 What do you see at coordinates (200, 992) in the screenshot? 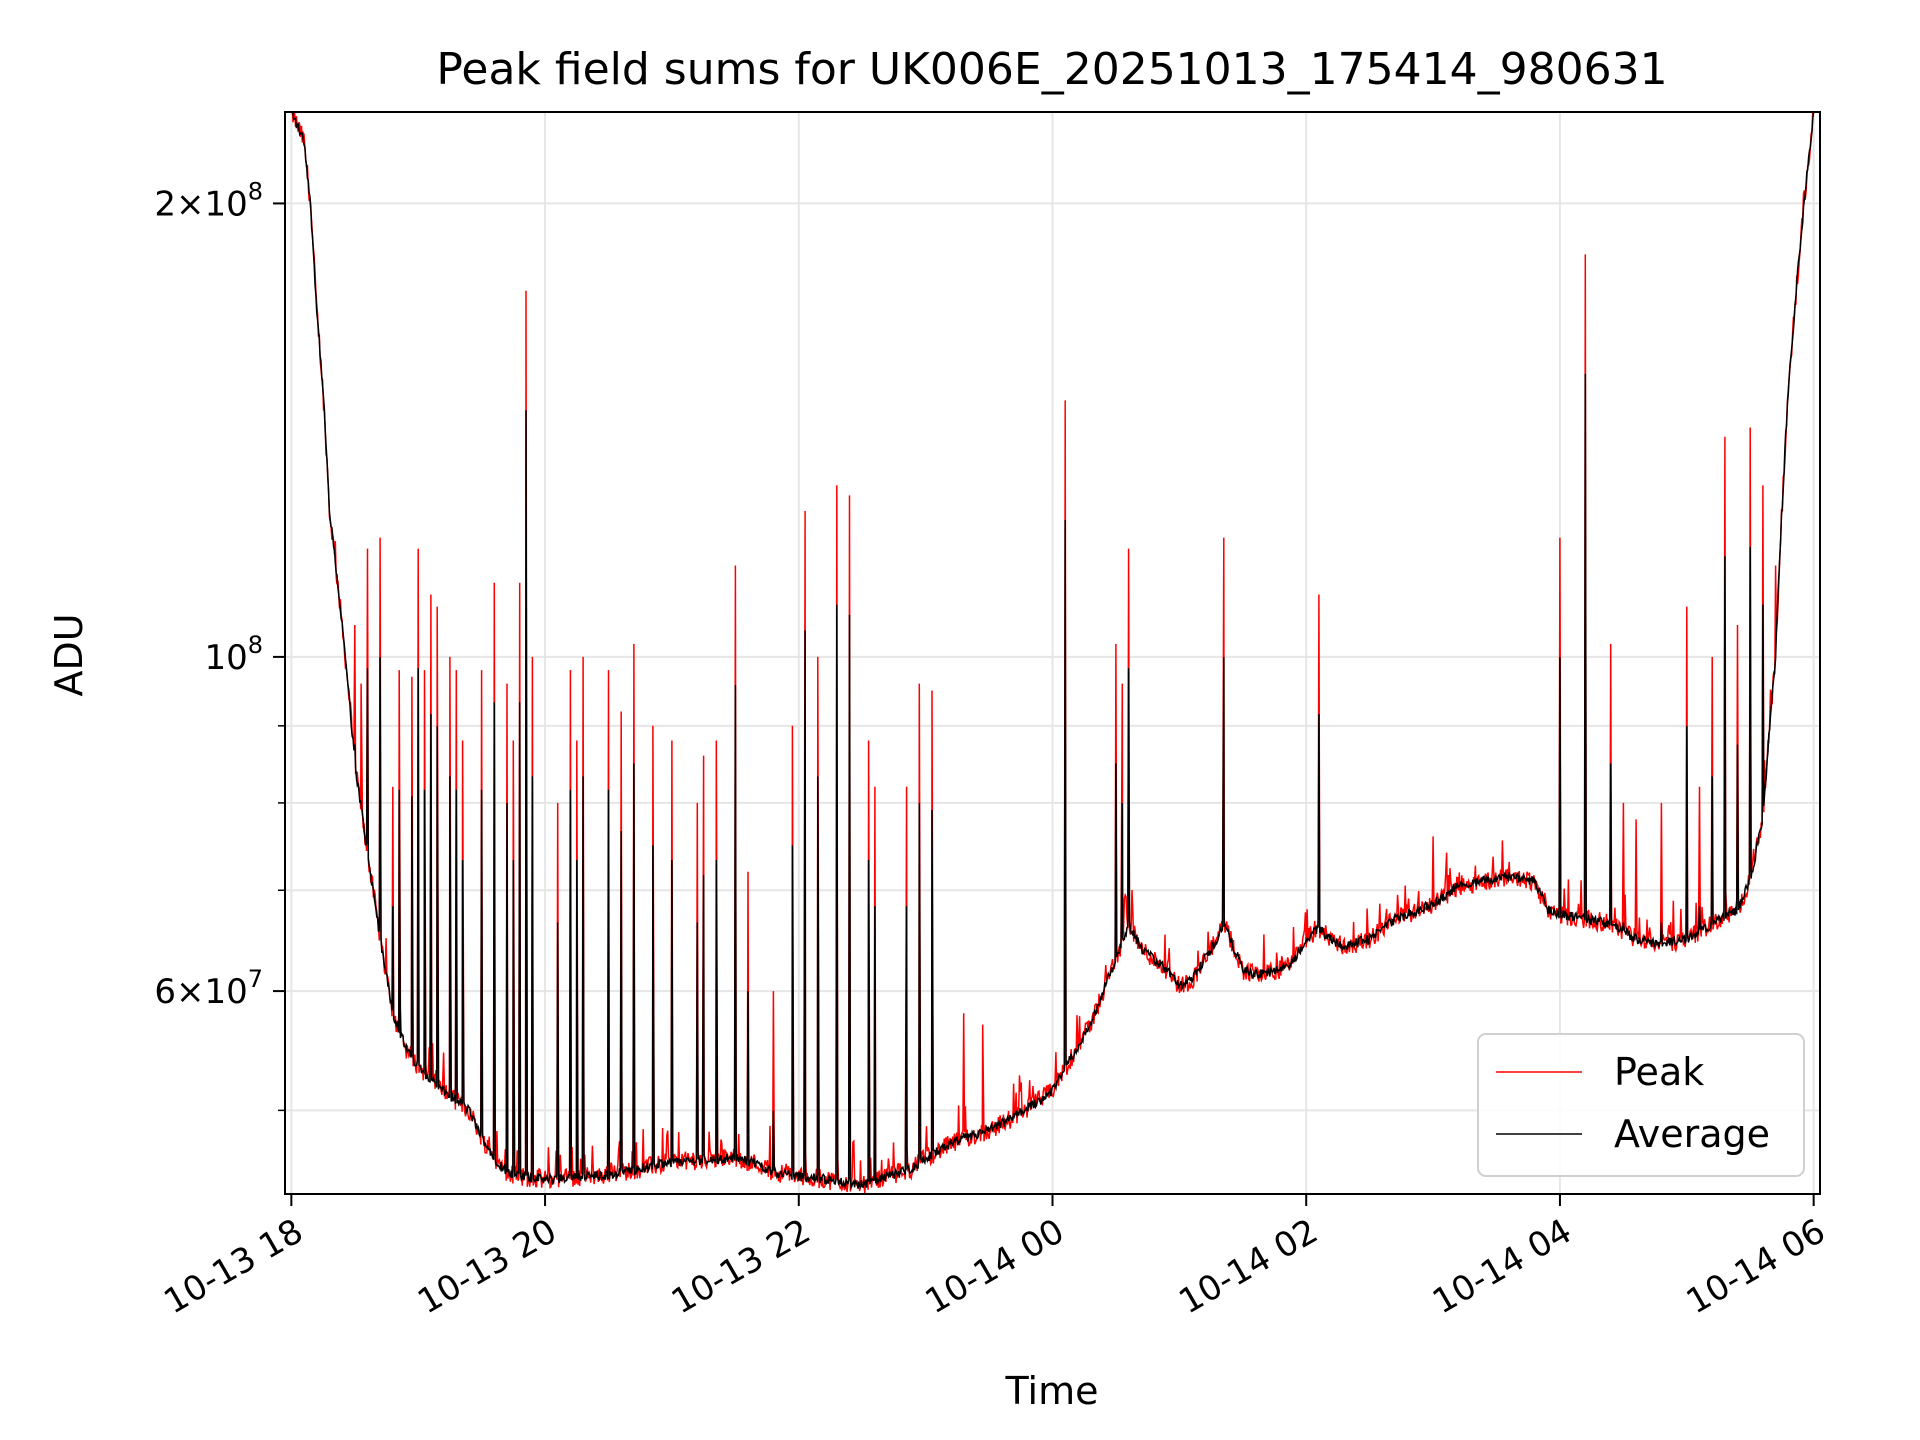
I see `y-tick-base: 6×10` at bounding box center [200, 992].